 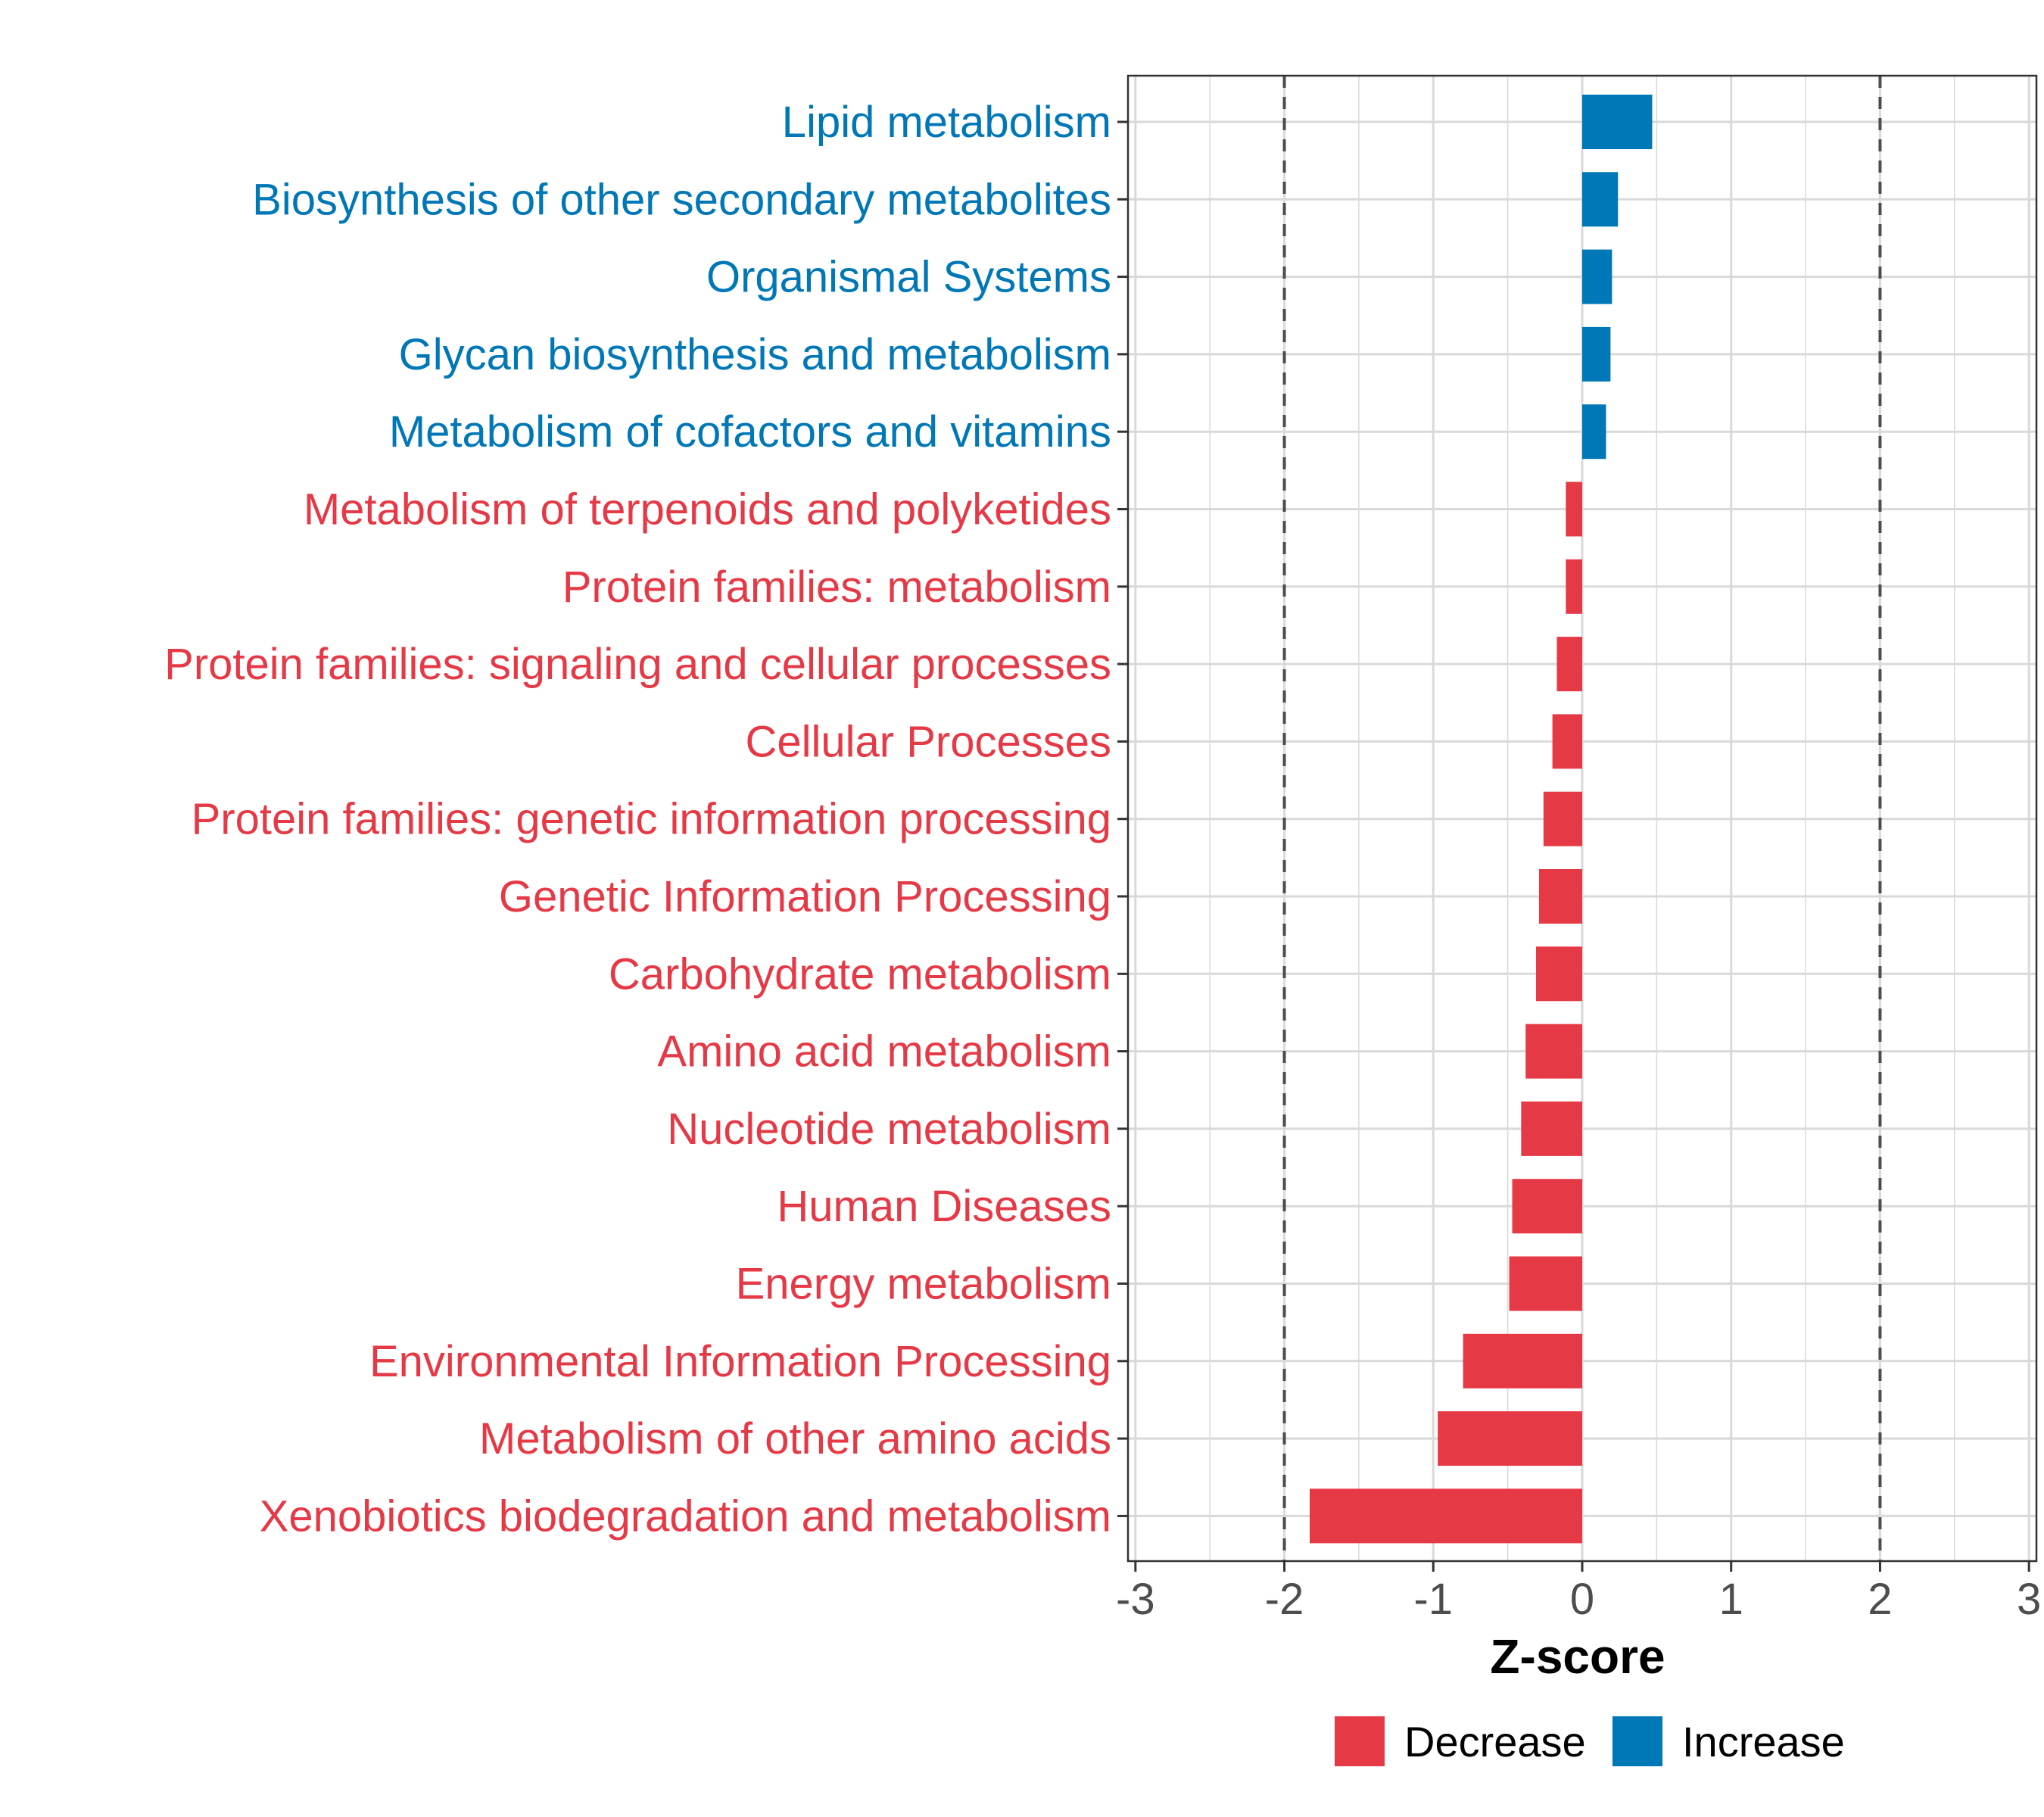 I want to click on legend-swatch-decrease, so click(x=1360, y=1741).